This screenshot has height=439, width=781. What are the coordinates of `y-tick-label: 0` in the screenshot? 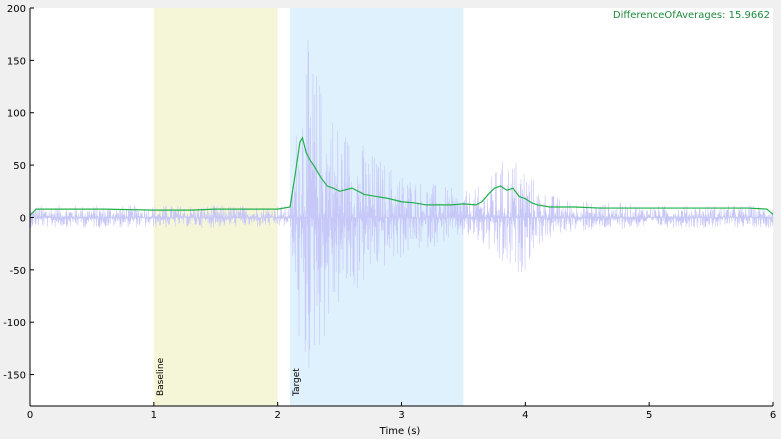 It's located at (23, 218).